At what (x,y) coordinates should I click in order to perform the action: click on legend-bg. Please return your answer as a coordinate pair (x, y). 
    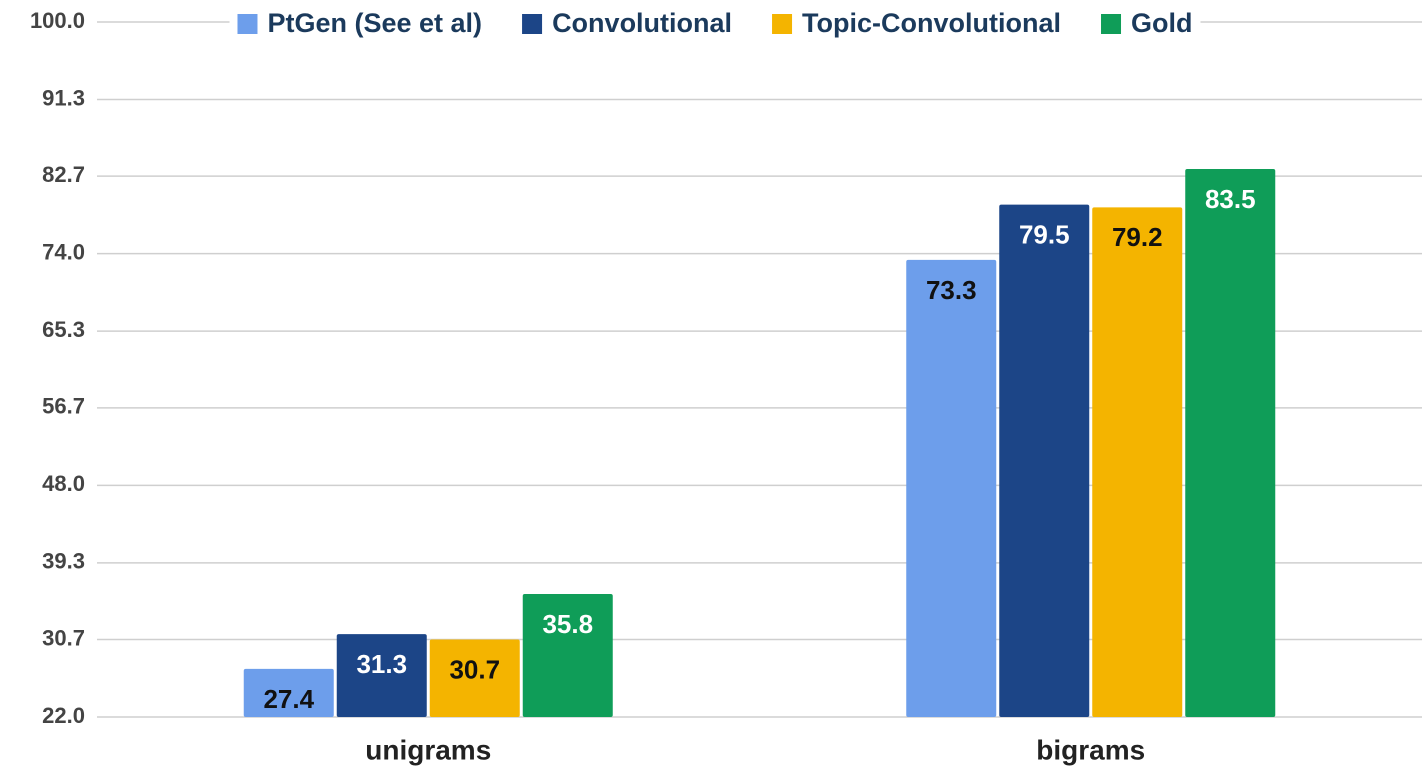
    Looking at the image, I should click on (715, 25).